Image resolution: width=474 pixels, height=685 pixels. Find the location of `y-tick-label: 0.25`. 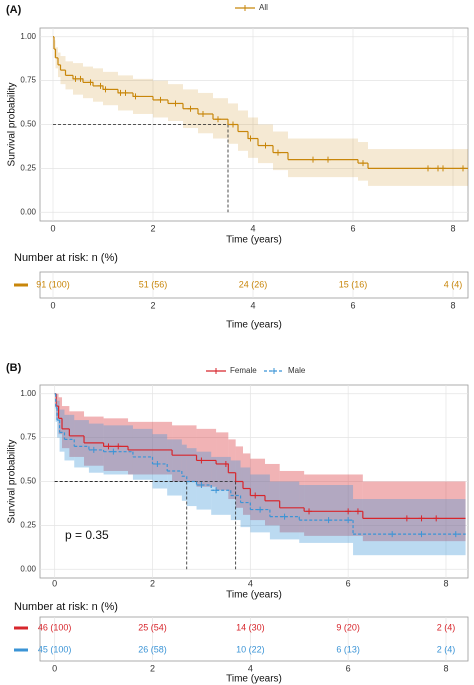

y-tick-label: 0.25 is located at coordinates (28, 524).